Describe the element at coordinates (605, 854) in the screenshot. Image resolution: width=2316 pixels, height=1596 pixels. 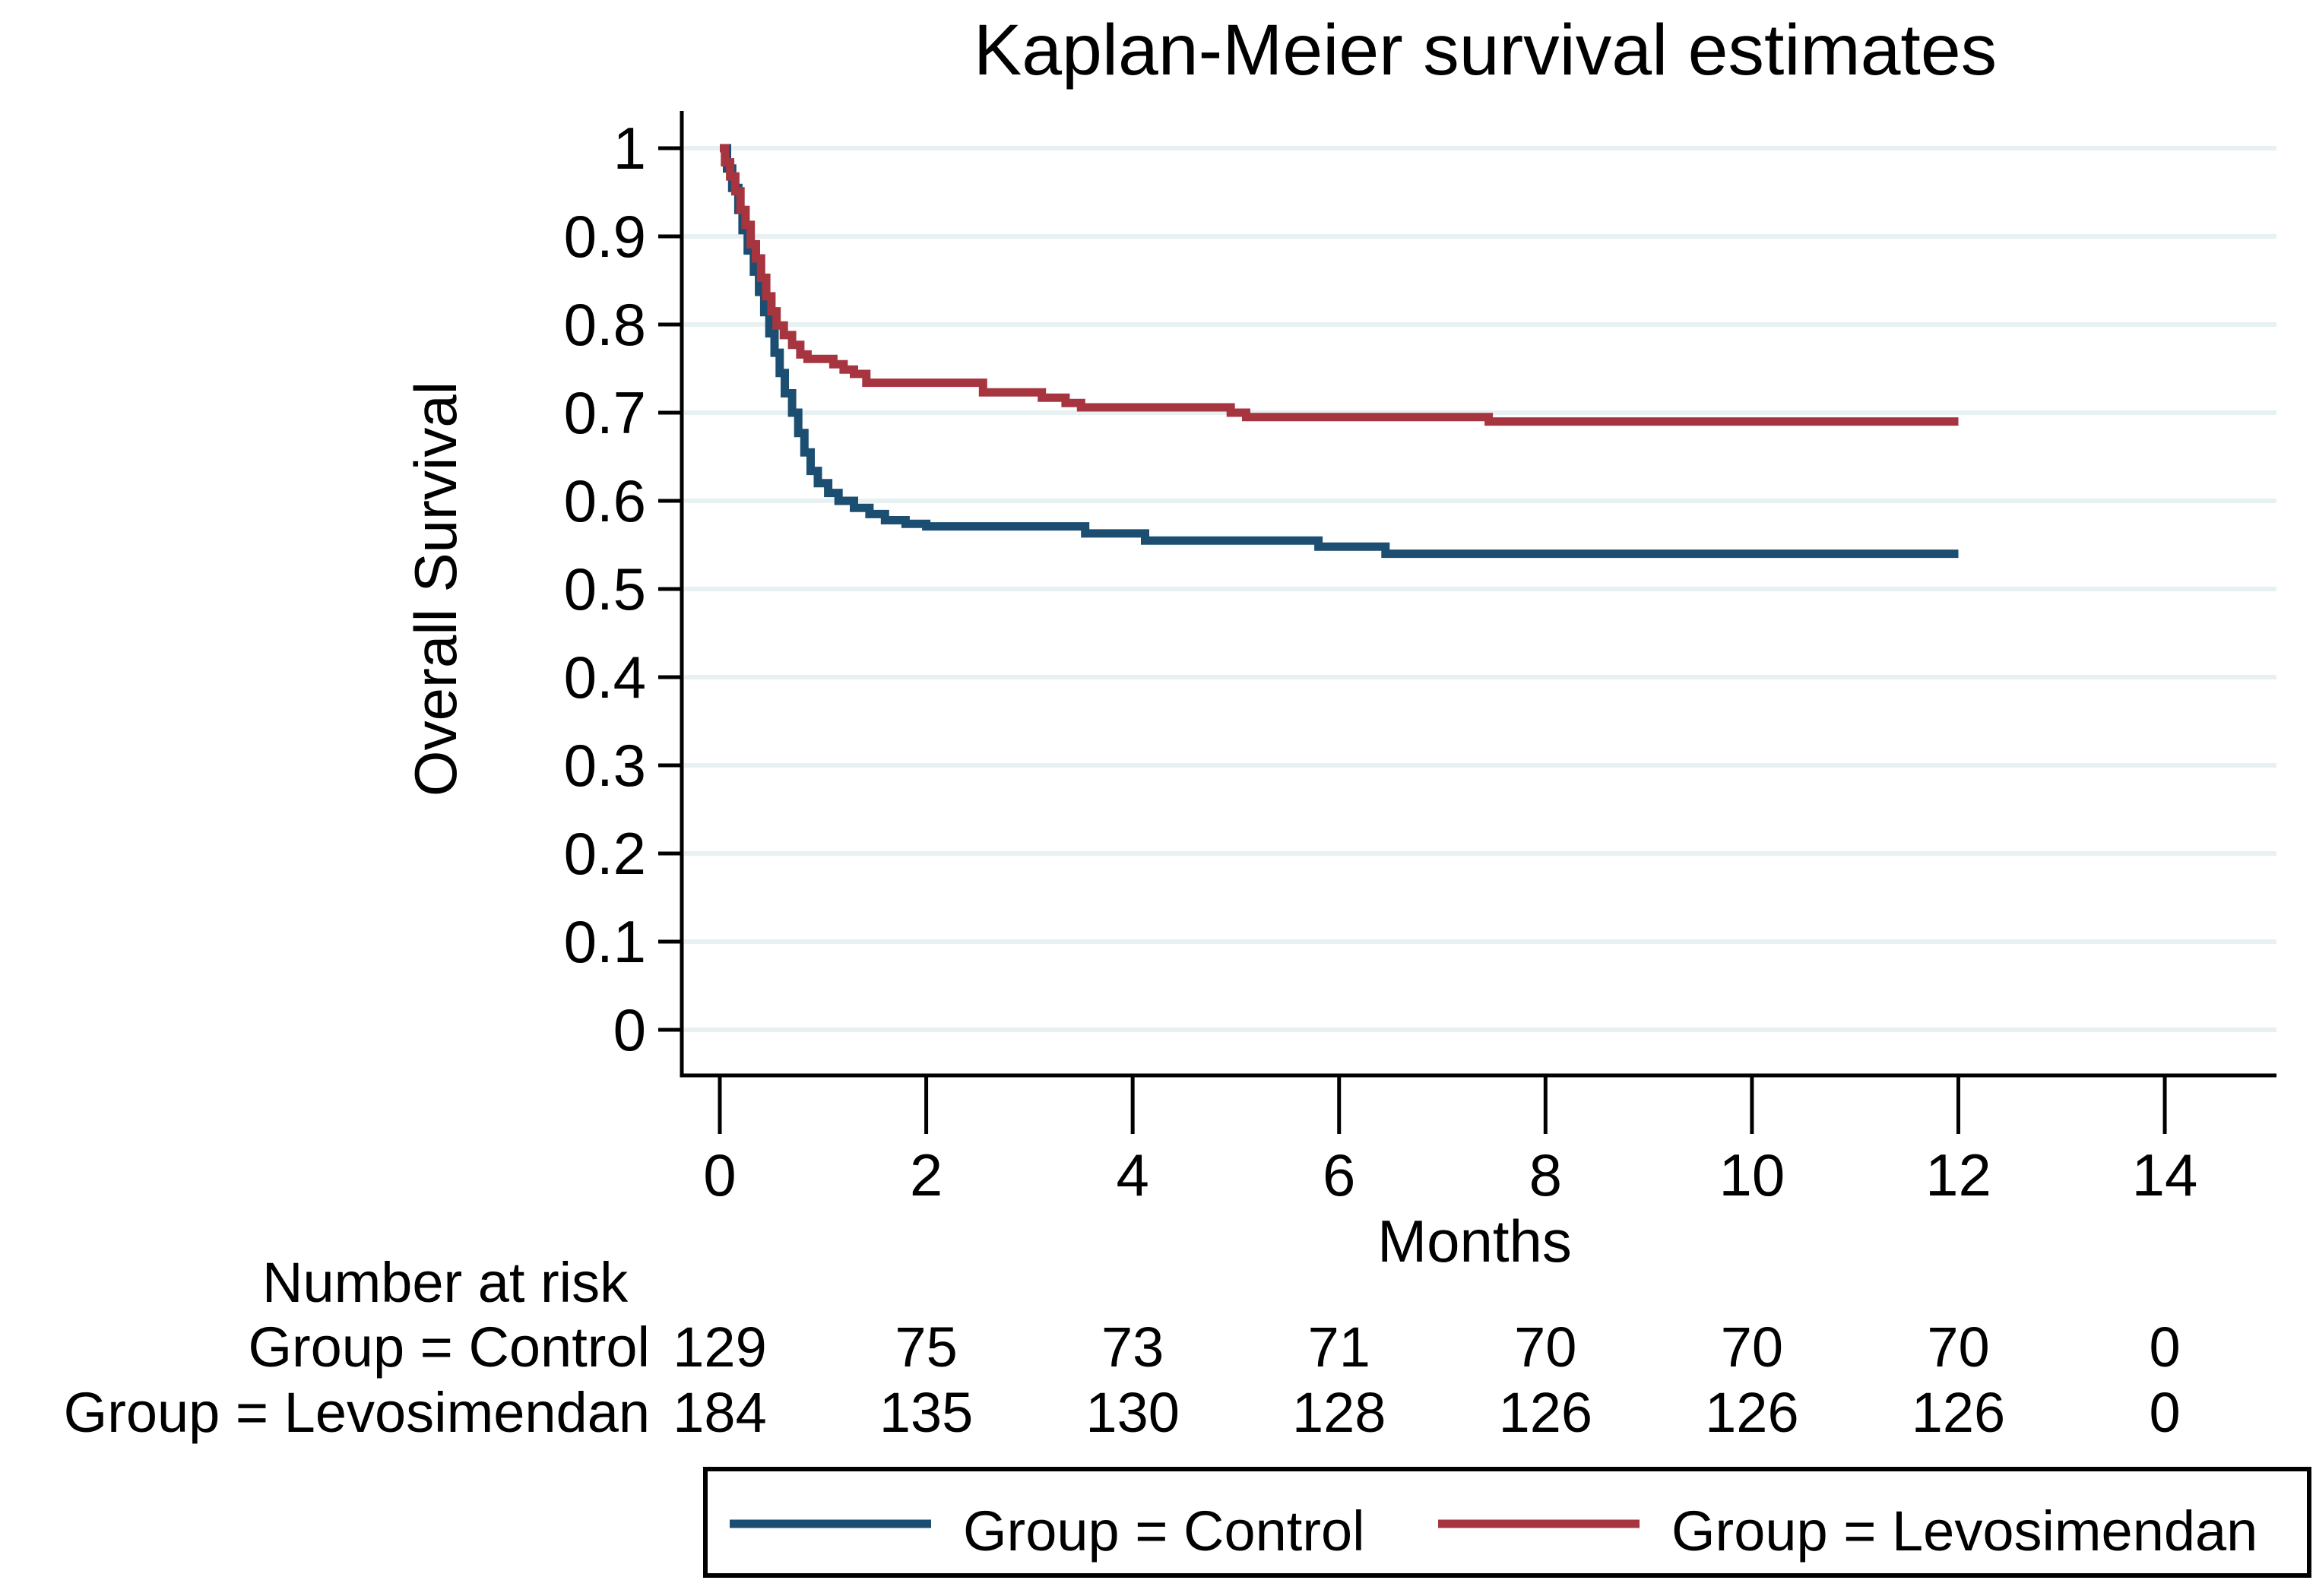
I see `y-tick-label: 0.2` at that location.